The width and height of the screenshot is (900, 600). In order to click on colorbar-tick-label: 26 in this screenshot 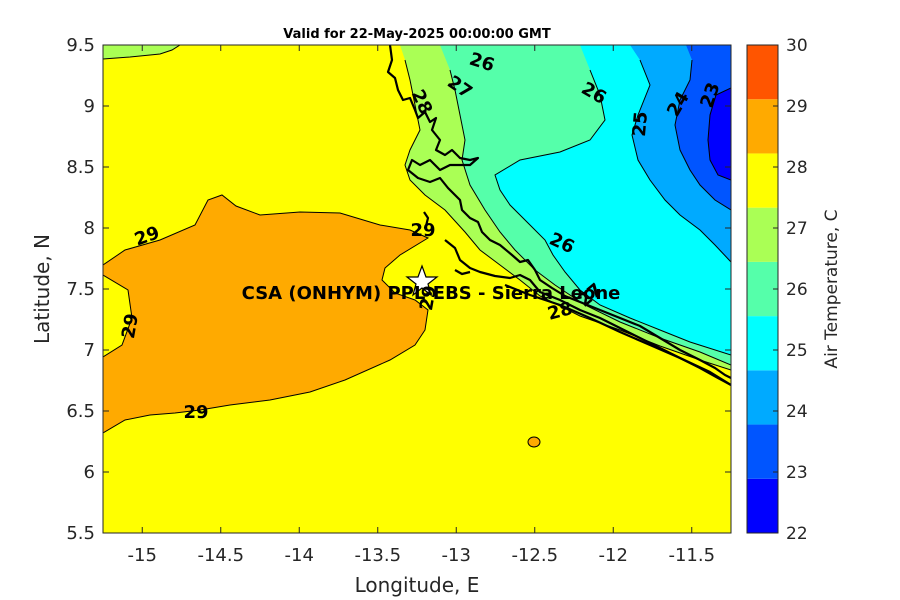, I will do `click(797, 290)`.